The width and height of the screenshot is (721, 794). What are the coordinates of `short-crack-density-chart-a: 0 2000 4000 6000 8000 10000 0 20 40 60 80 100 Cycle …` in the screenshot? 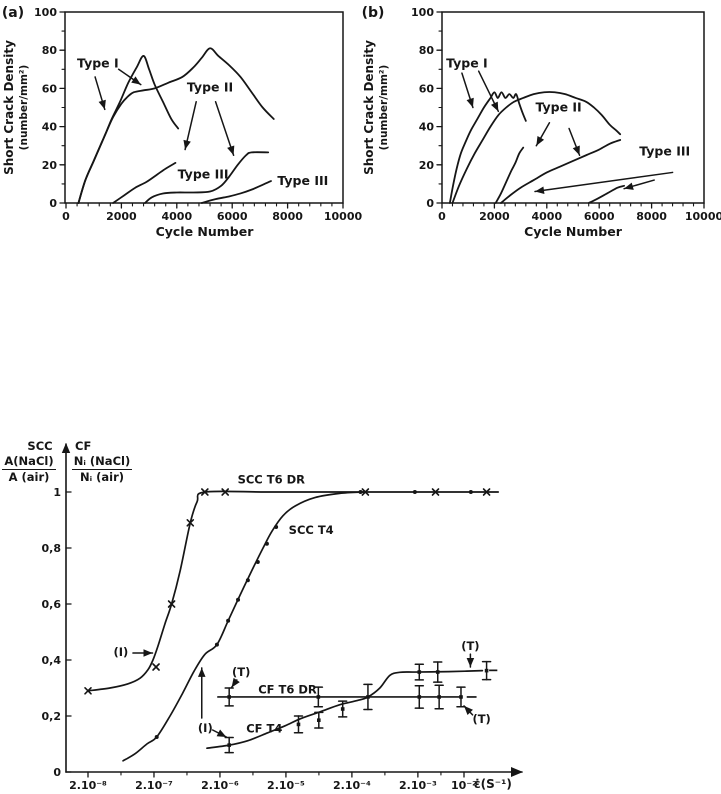 It's located at (182, 122).